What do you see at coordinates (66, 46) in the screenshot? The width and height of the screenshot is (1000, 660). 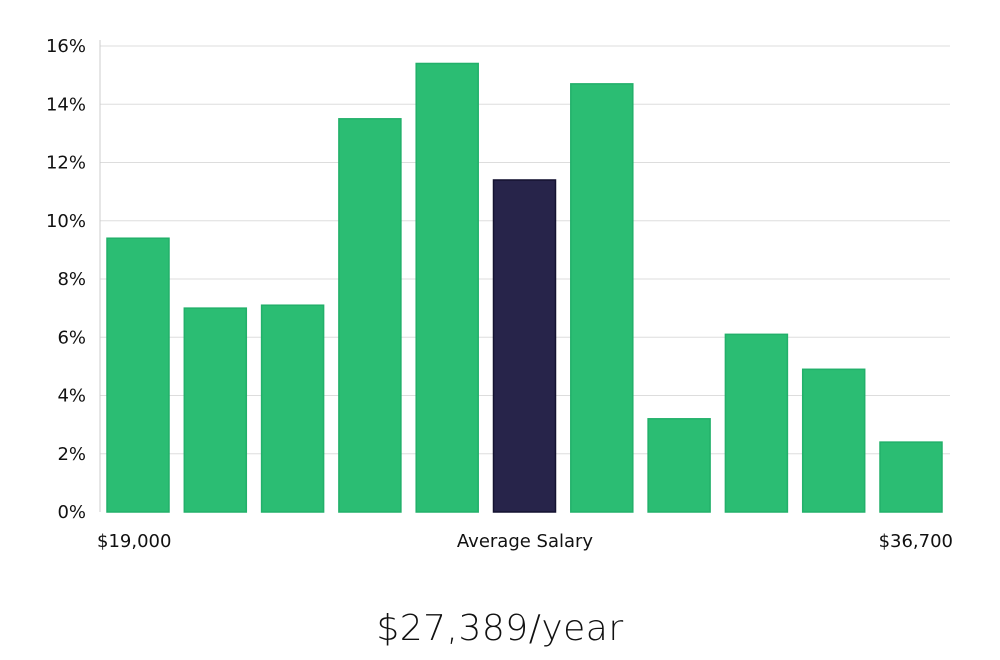 I see `y-tick-label: 16%` at bounding box center [66, 46].